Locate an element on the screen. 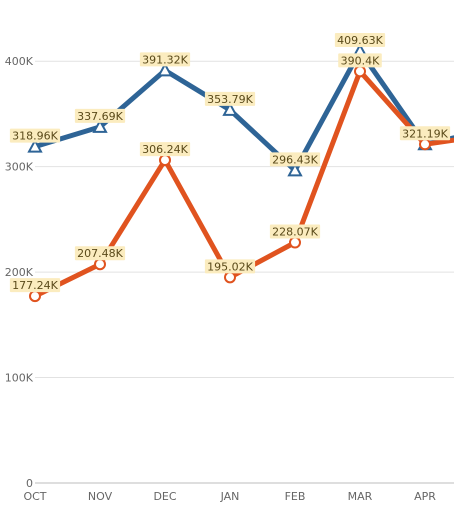  data-label: 296.43K is located at coordinates (295, 159).